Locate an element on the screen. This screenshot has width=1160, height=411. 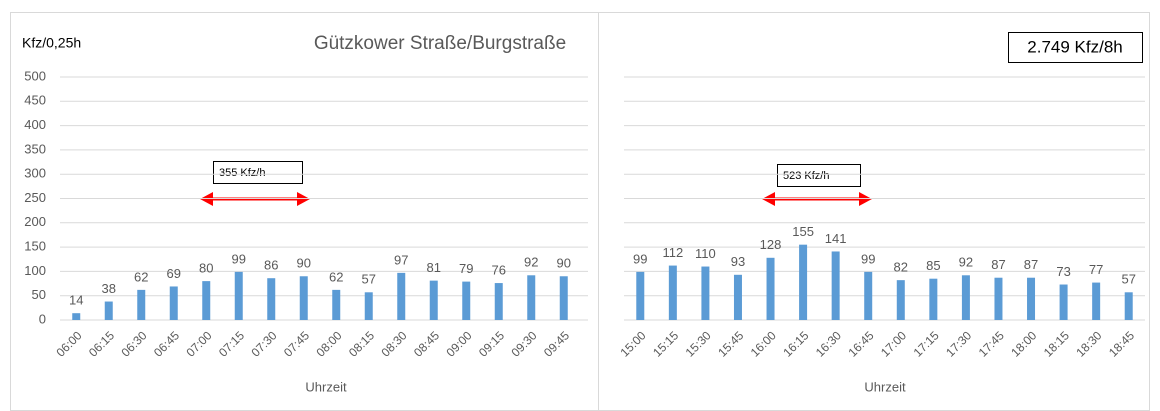
data-label: 81 is located at coordinates (434, 267).